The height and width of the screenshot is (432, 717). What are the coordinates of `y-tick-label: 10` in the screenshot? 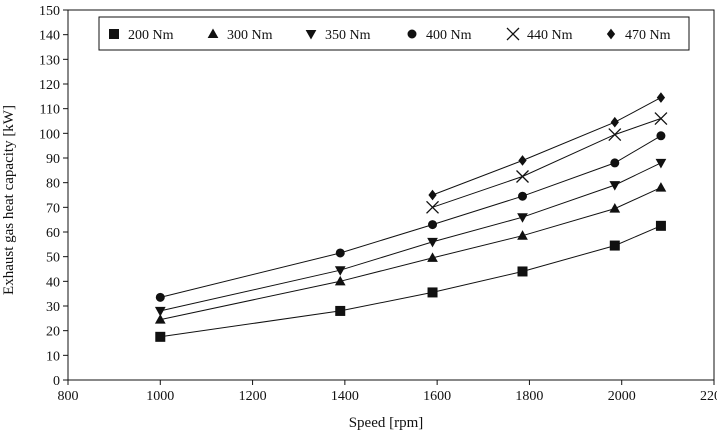 It's located at (53, 356).